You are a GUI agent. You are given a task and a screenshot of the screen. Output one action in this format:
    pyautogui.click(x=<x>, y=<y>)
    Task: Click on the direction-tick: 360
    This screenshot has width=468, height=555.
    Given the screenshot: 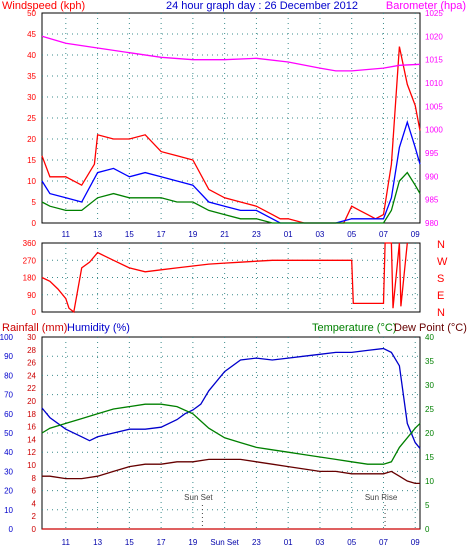 What is the action you would take?
    pyautogui.click(x=30, y=243)
    